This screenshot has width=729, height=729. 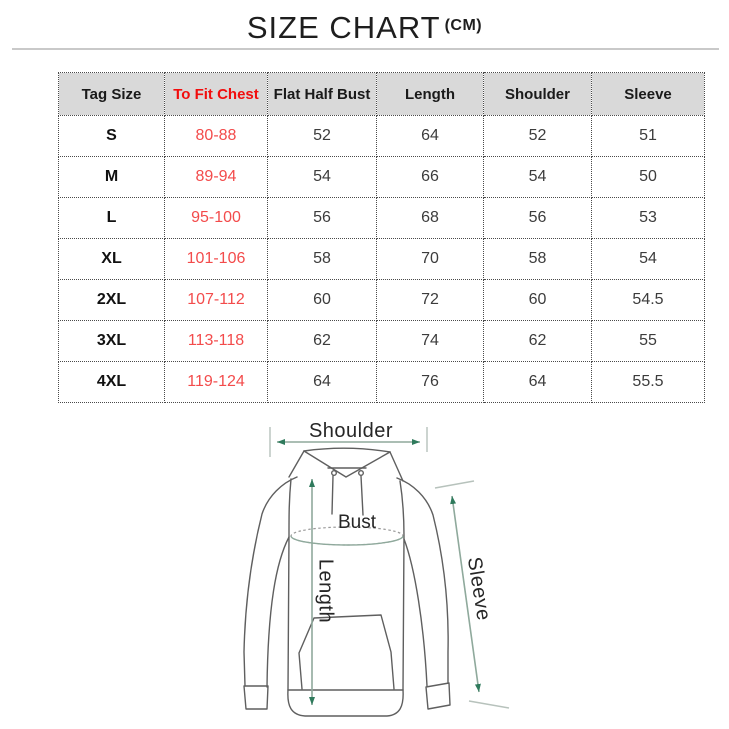 I want to click on cell-tag: L, so click(x=111, y=218).